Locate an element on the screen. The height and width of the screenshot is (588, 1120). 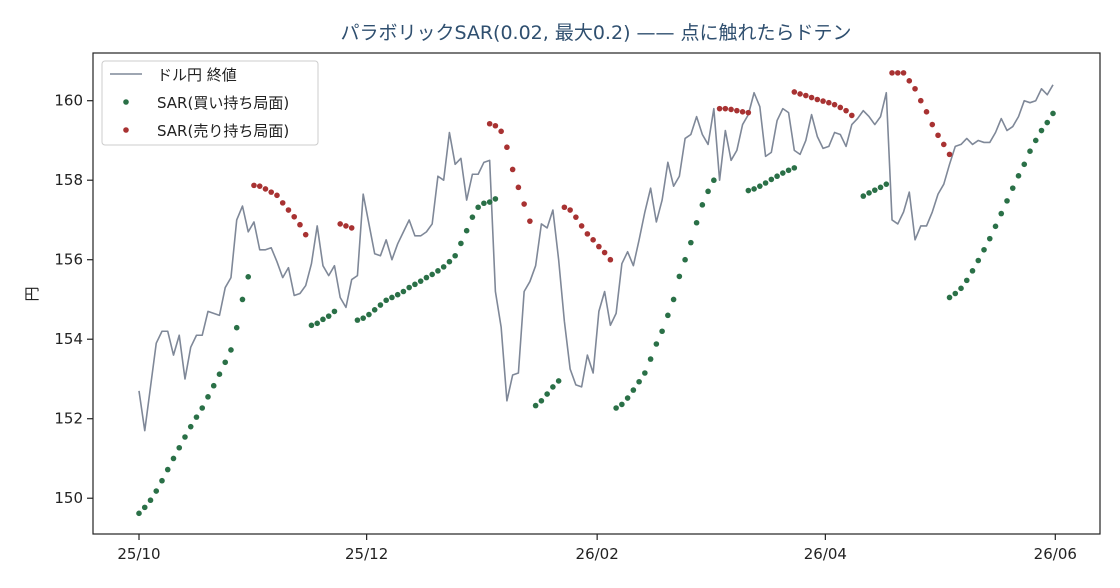
x-tick-label: 25/10 is located at coordinates (138, 554).